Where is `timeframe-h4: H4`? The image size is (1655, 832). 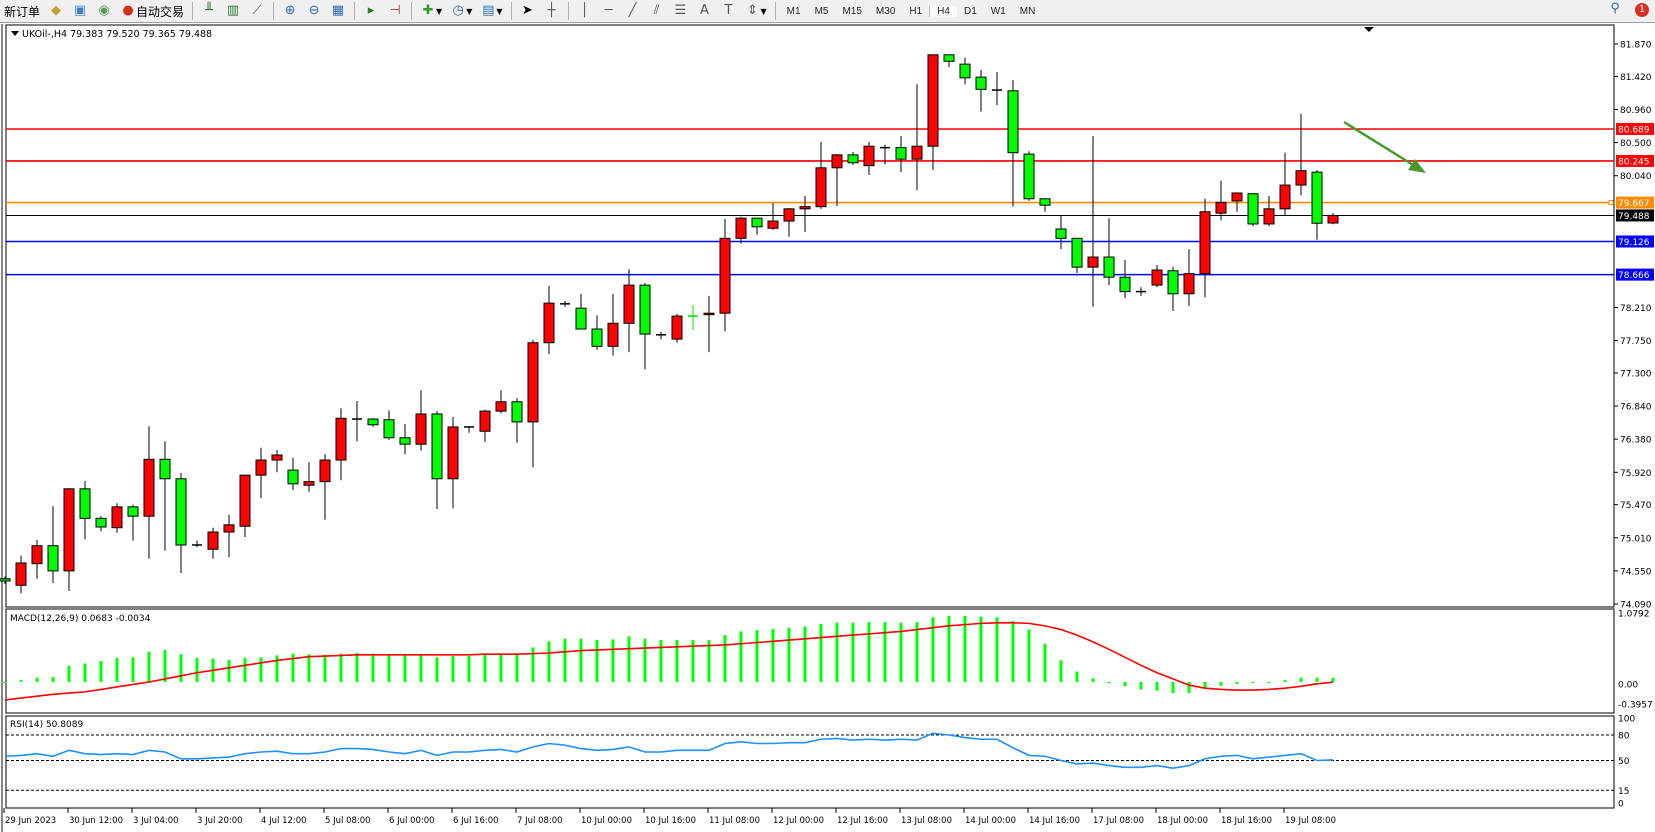
timeframe-h4: H4 is located at coordinates (943, 11).